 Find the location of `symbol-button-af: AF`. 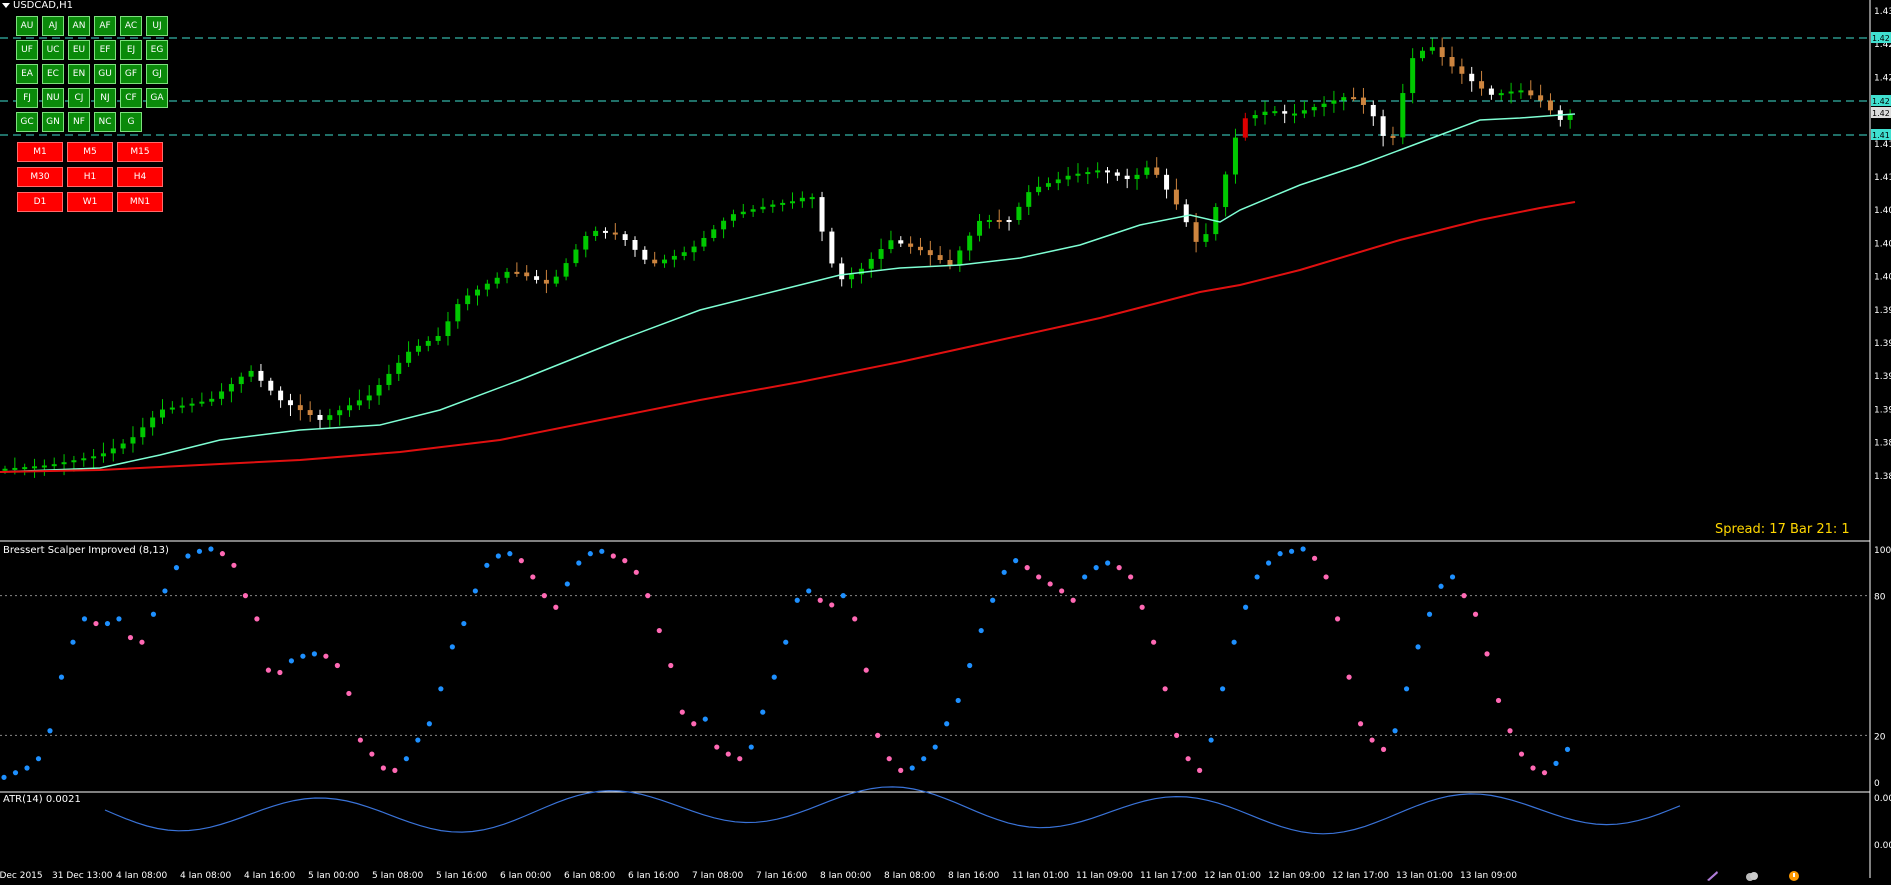

symbol-button-af: AF is located at coordinates (105, 26).